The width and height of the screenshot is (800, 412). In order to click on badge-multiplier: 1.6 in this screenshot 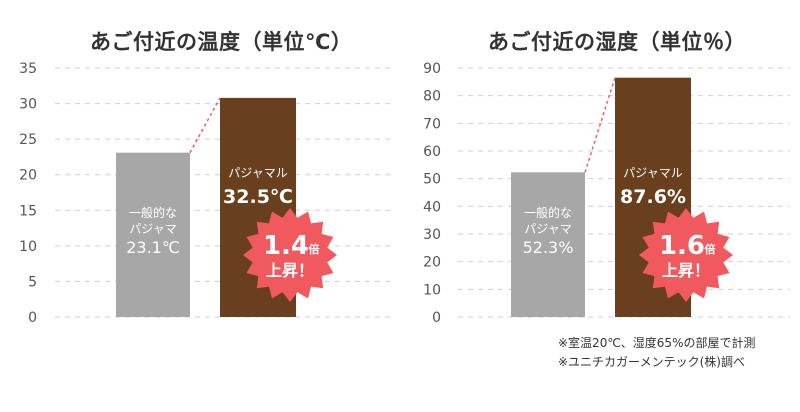, I will do `click(682, 246)`.